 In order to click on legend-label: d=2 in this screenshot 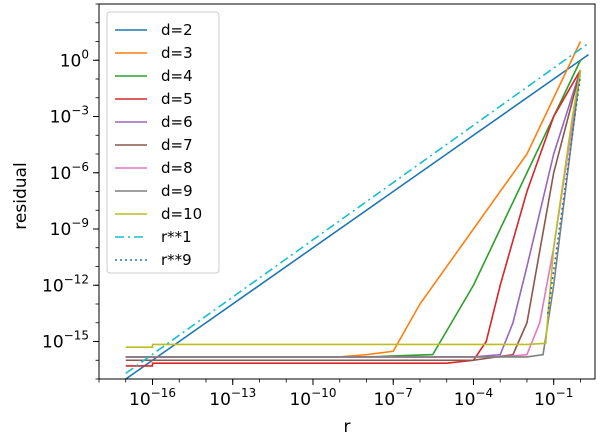, I will do `click(177, 30)`.